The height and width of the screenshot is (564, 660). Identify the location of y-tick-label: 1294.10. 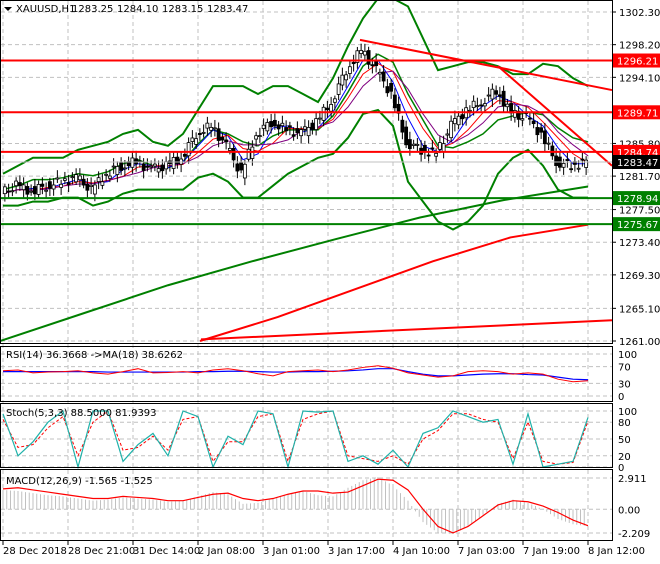
(639, 78).